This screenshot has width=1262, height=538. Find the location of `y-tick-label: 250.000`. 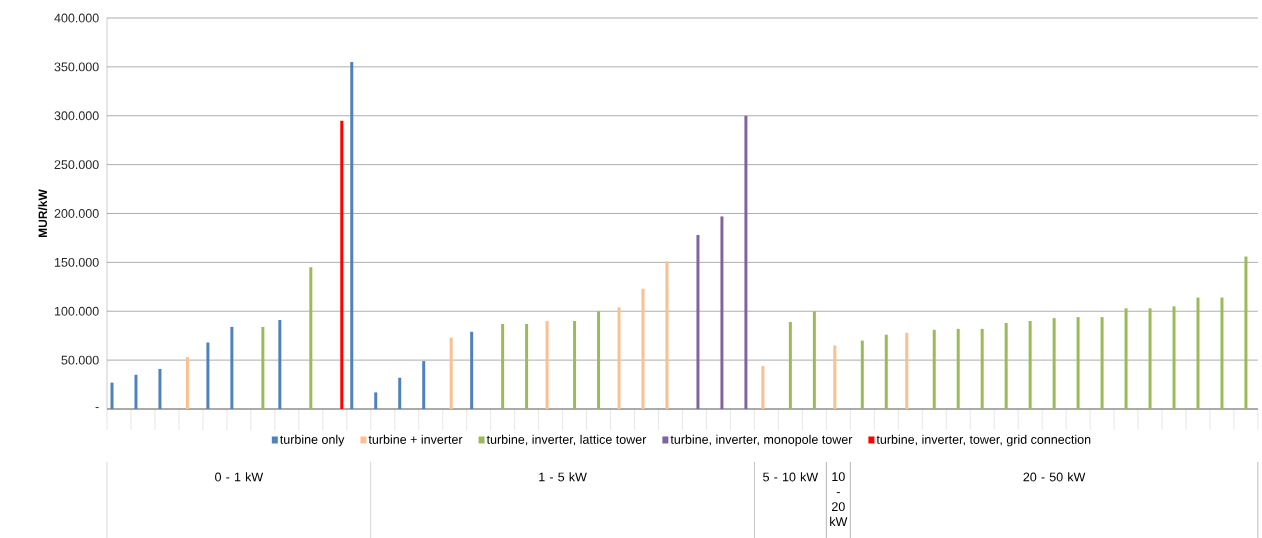

y-tick-label: 250.000 is located at coordinates (76, 164).